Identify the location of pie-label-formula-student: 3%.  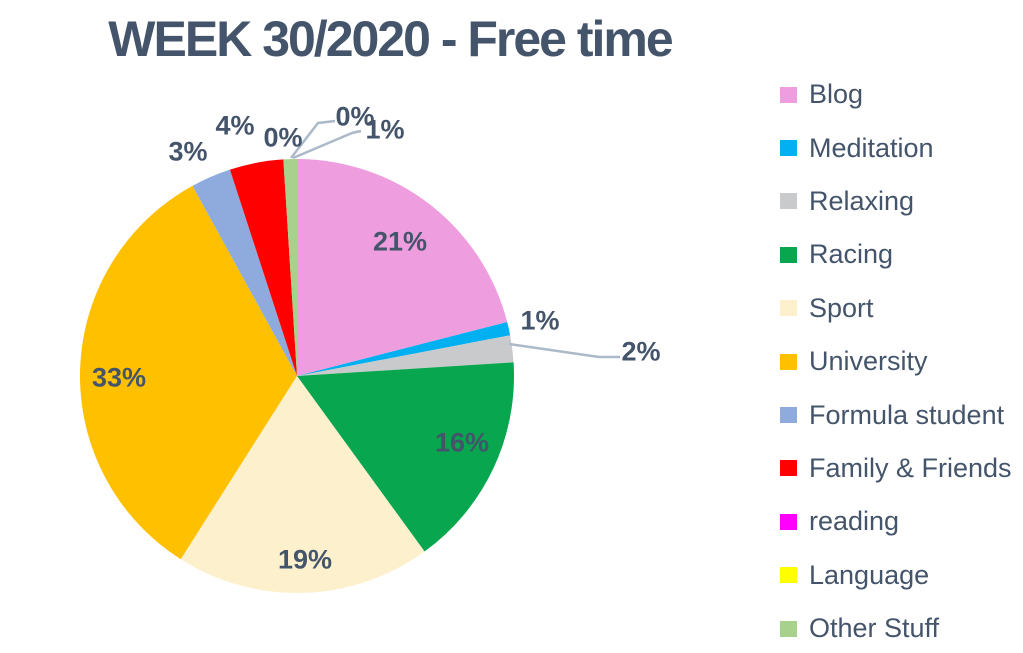
(188, 151).